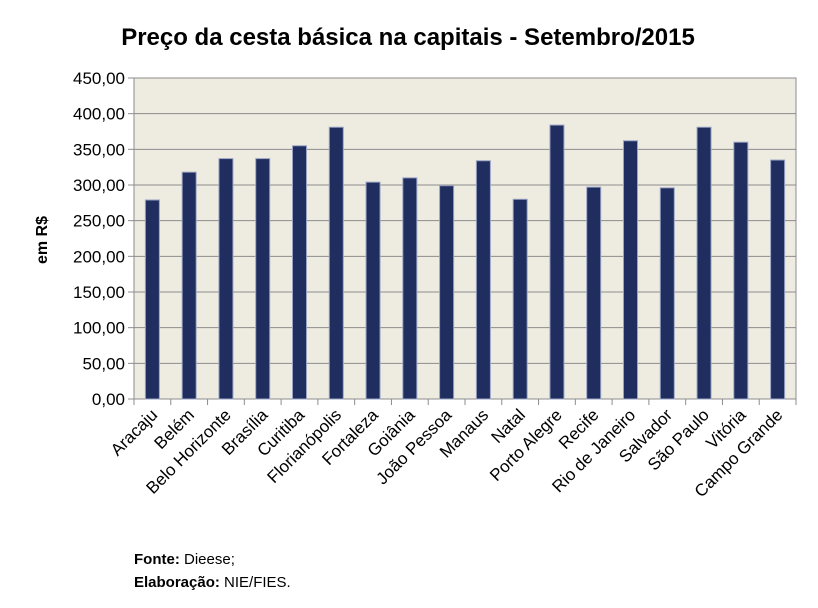 This screenshot has width=818, height=608. Describe the element at coordinates (157, 559) in the screenshot. I see `source-label: Fonte:` at that location.